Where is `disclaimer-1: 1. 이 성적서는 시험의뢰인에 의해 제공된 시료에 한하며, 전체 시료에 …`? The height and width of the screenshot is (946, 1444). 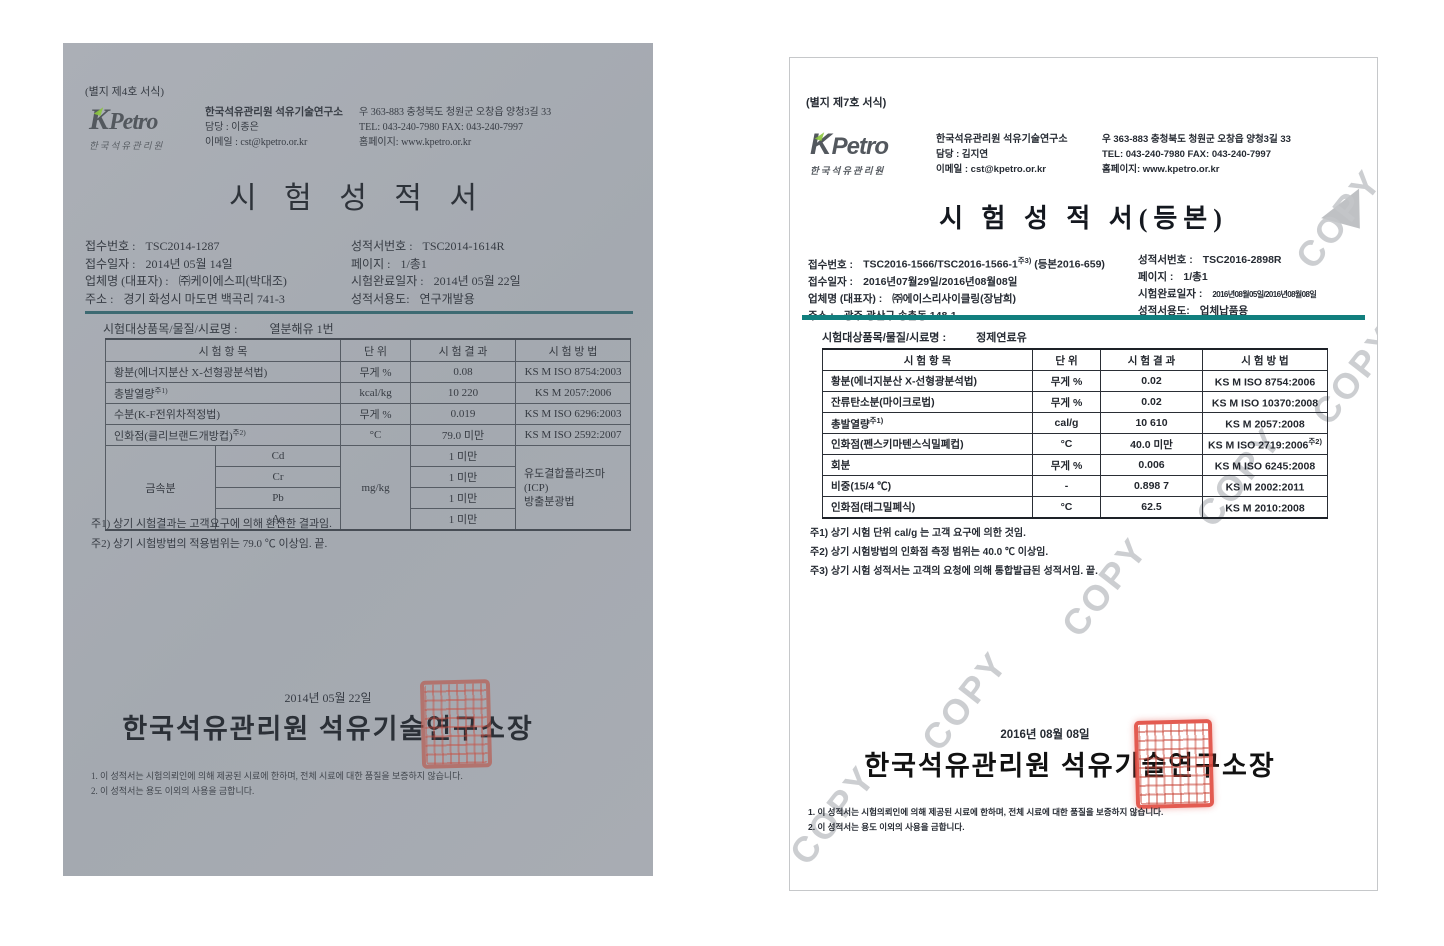 disclaimer-1: 1. 이 성적서는 시험의뢰인에 의해 제공된 시료에 한하며, 전체 시료에 … is located at coordinates (986, 812).